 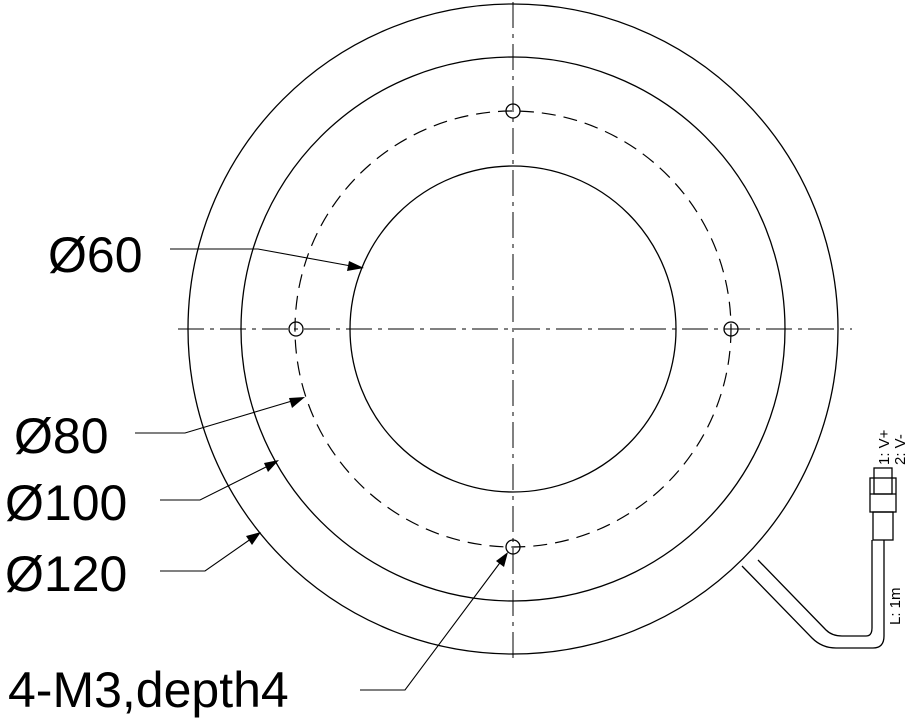 I want to click on mounting-hole-top, so click(x=513, y=111).